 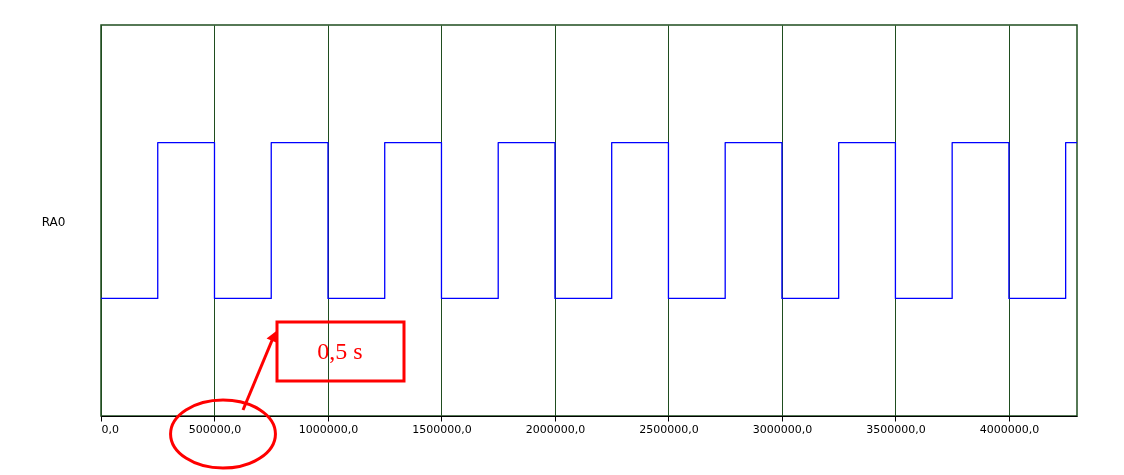 I want to click on x-tick-label: 2500000,0, so click(x=669, y=429).